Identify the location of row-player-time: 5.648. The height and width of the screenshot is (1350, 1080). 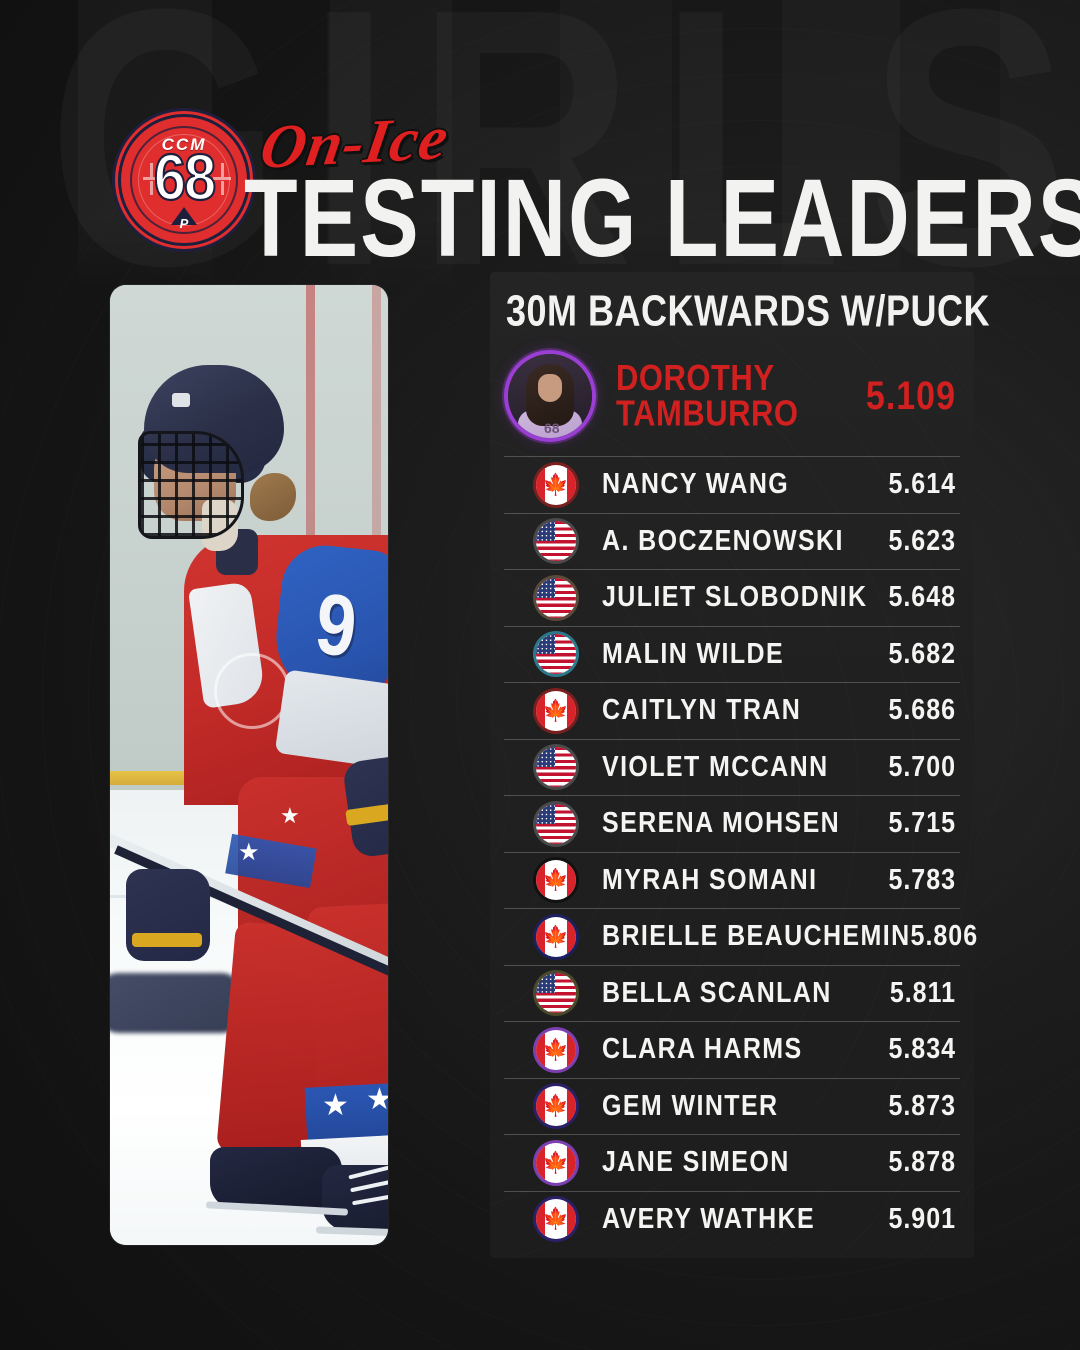
(922, 597).